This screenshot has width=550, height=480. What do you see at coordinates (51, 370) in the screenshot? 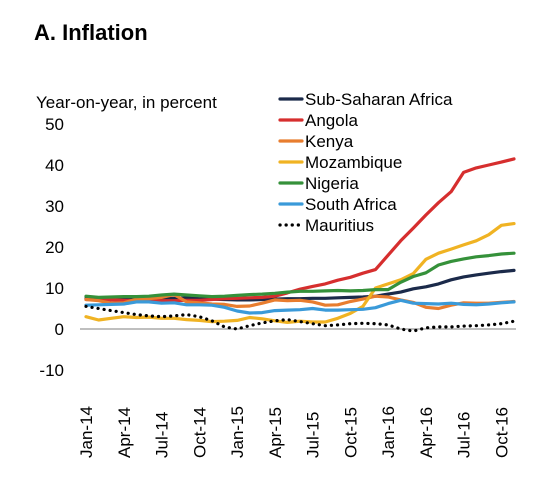
I see `y-tick-label: -10` at bounding box center [51, 370].